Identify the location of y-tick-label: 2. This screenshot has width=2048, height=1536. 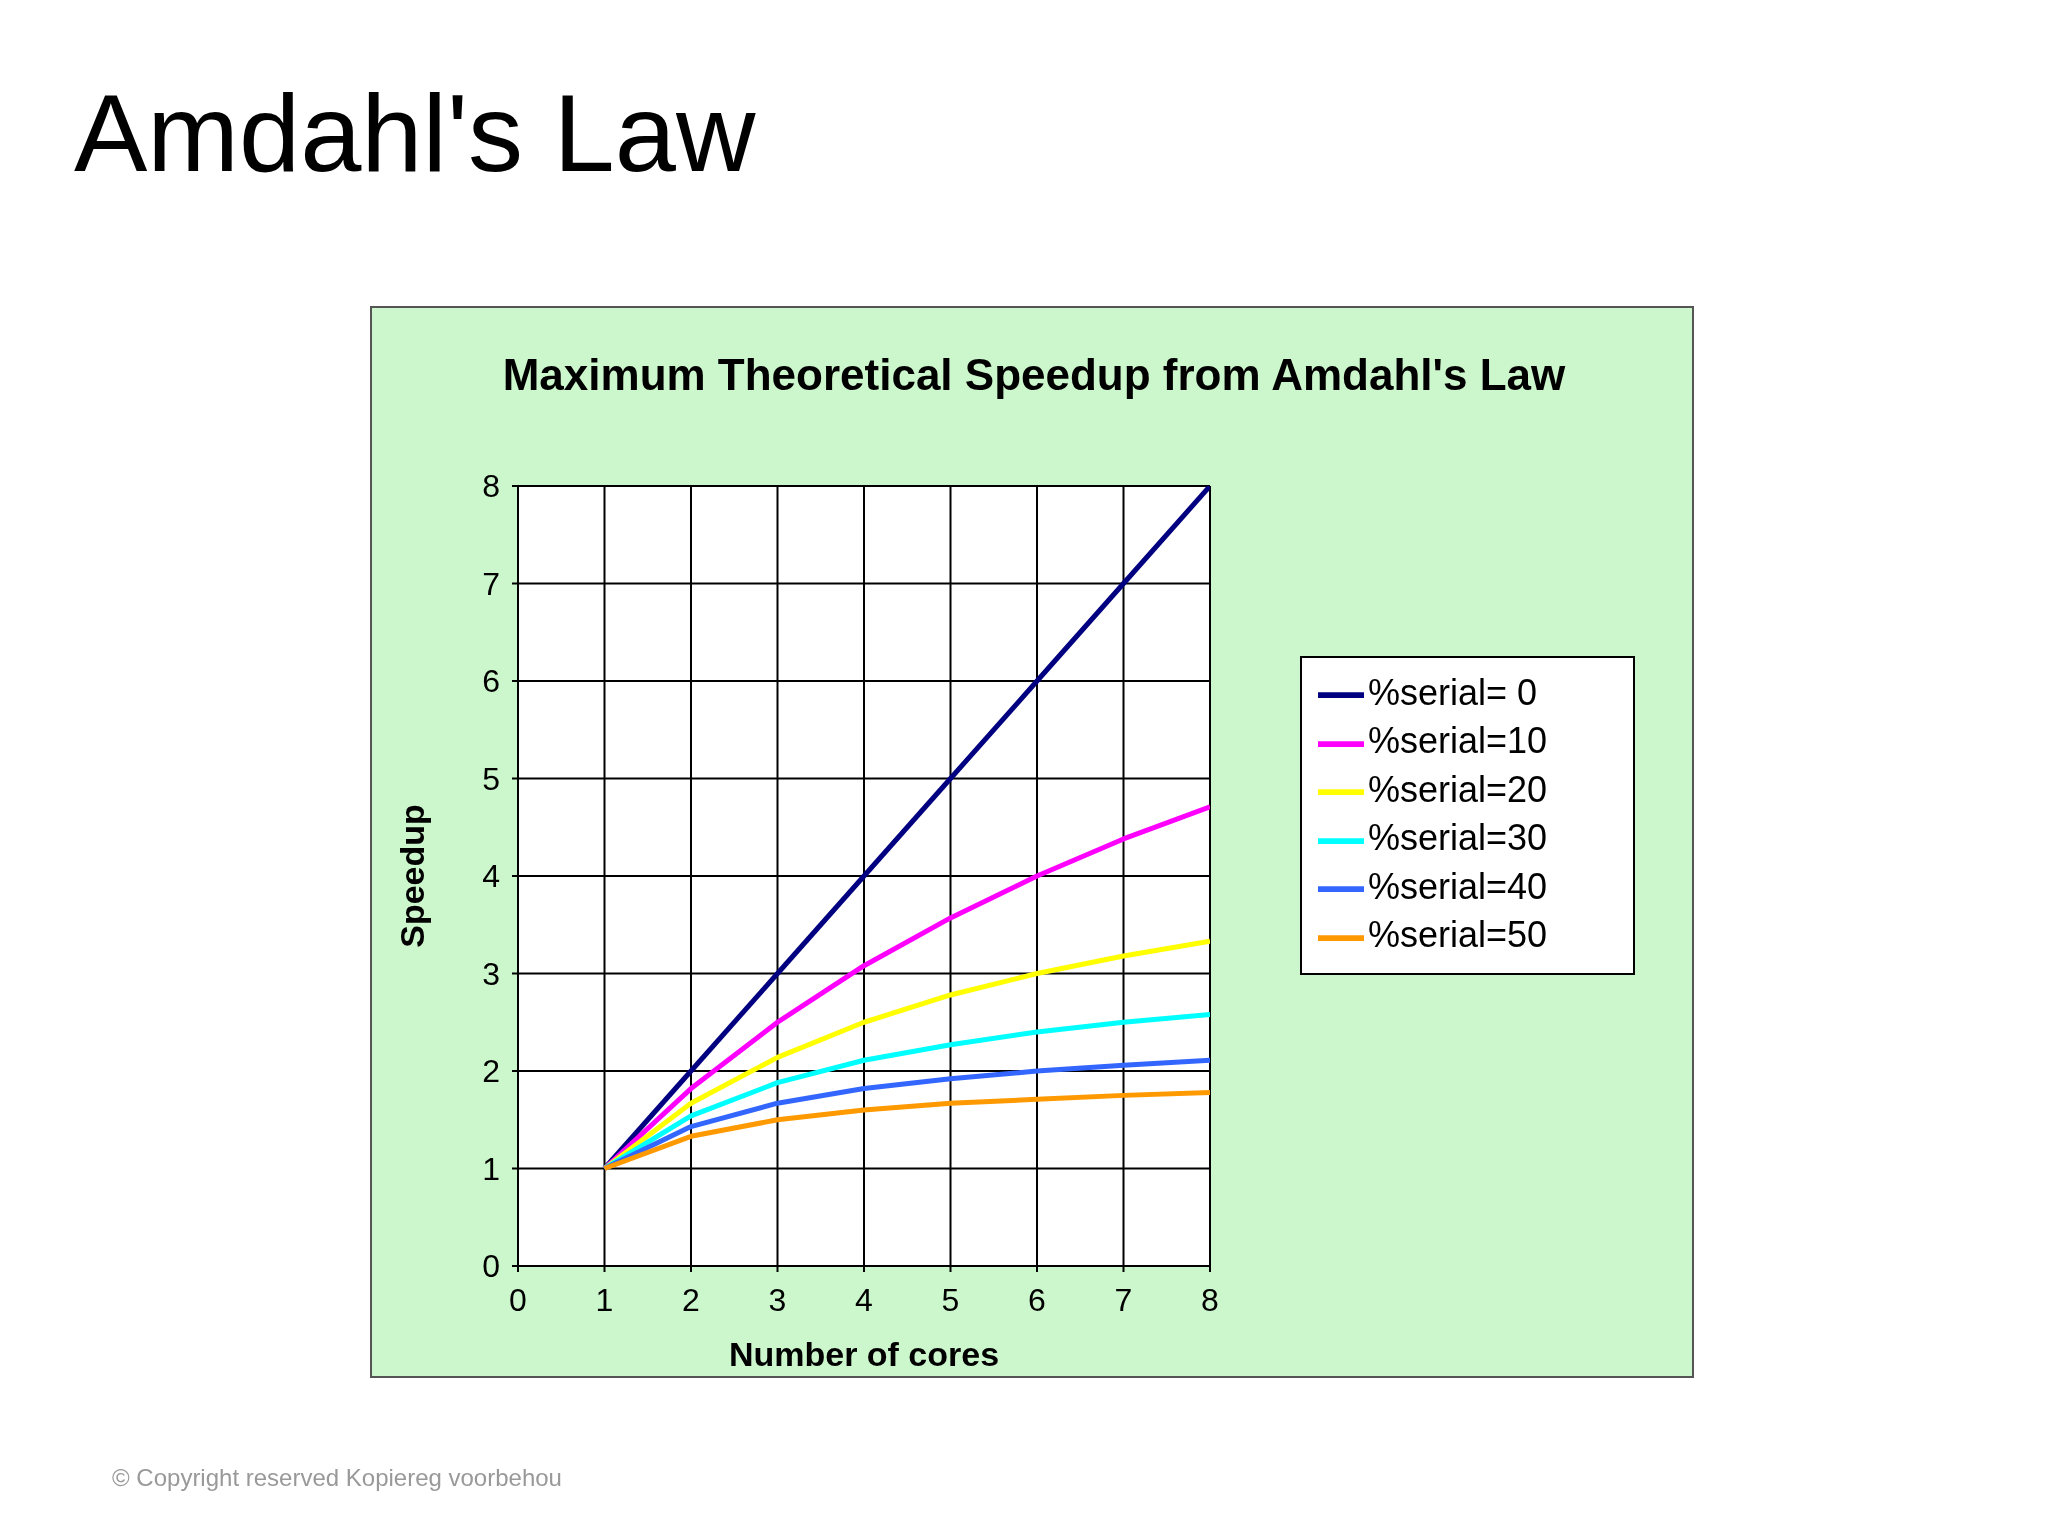
(491, 1071).